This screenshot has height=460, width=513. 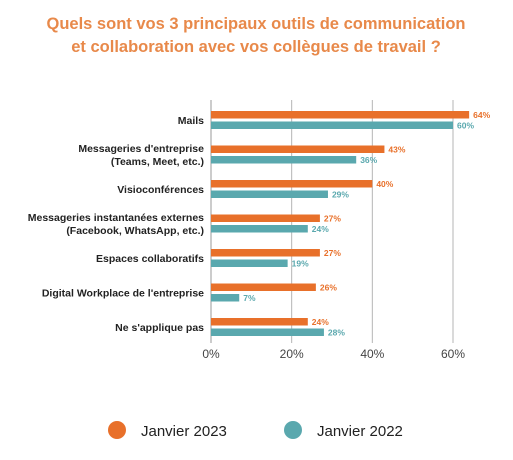 I want to click on data-label: 43%, so click(x=396, y=150).